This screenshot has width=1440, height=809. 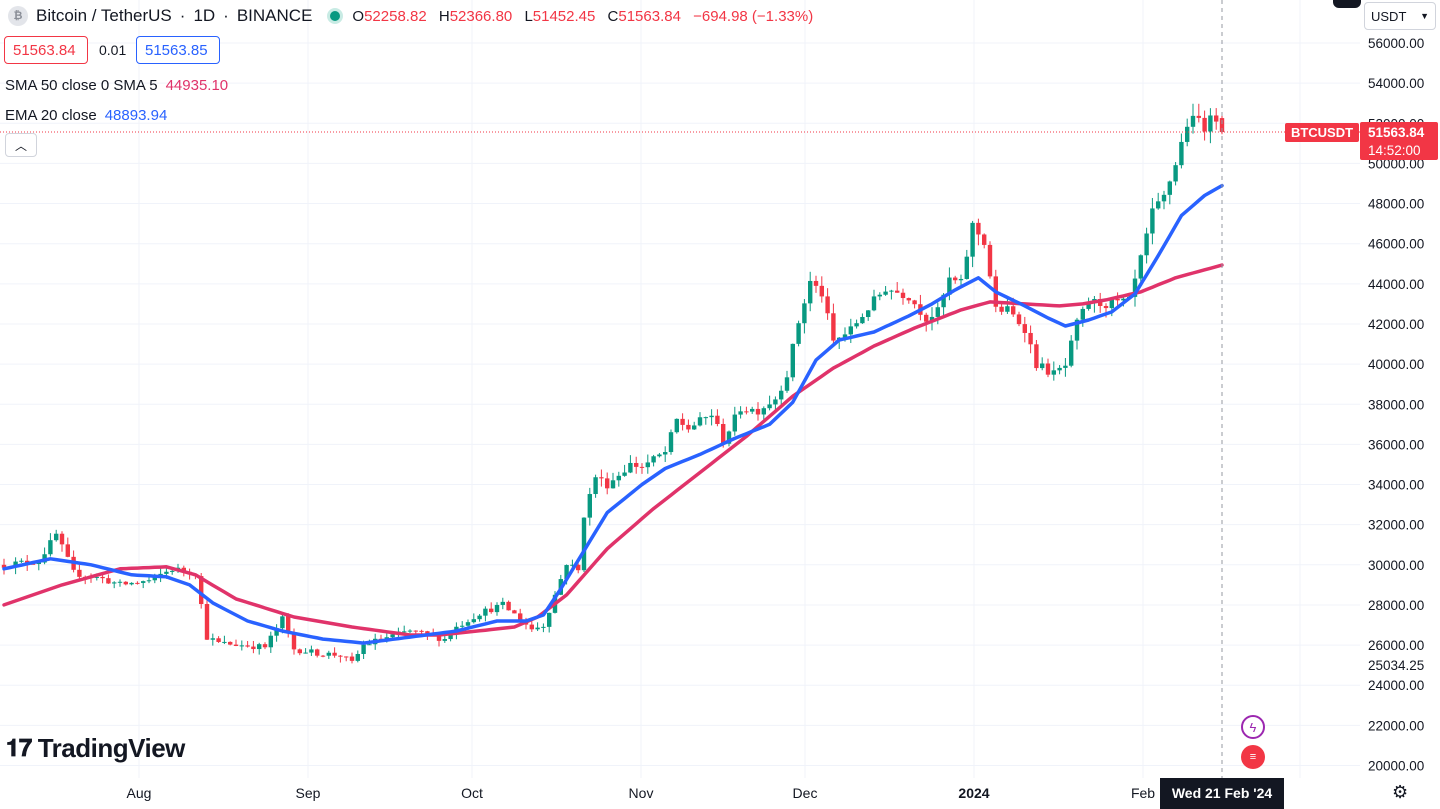 I want to click on price-tick-label: 48000.00, so click(x=1396, y=204).